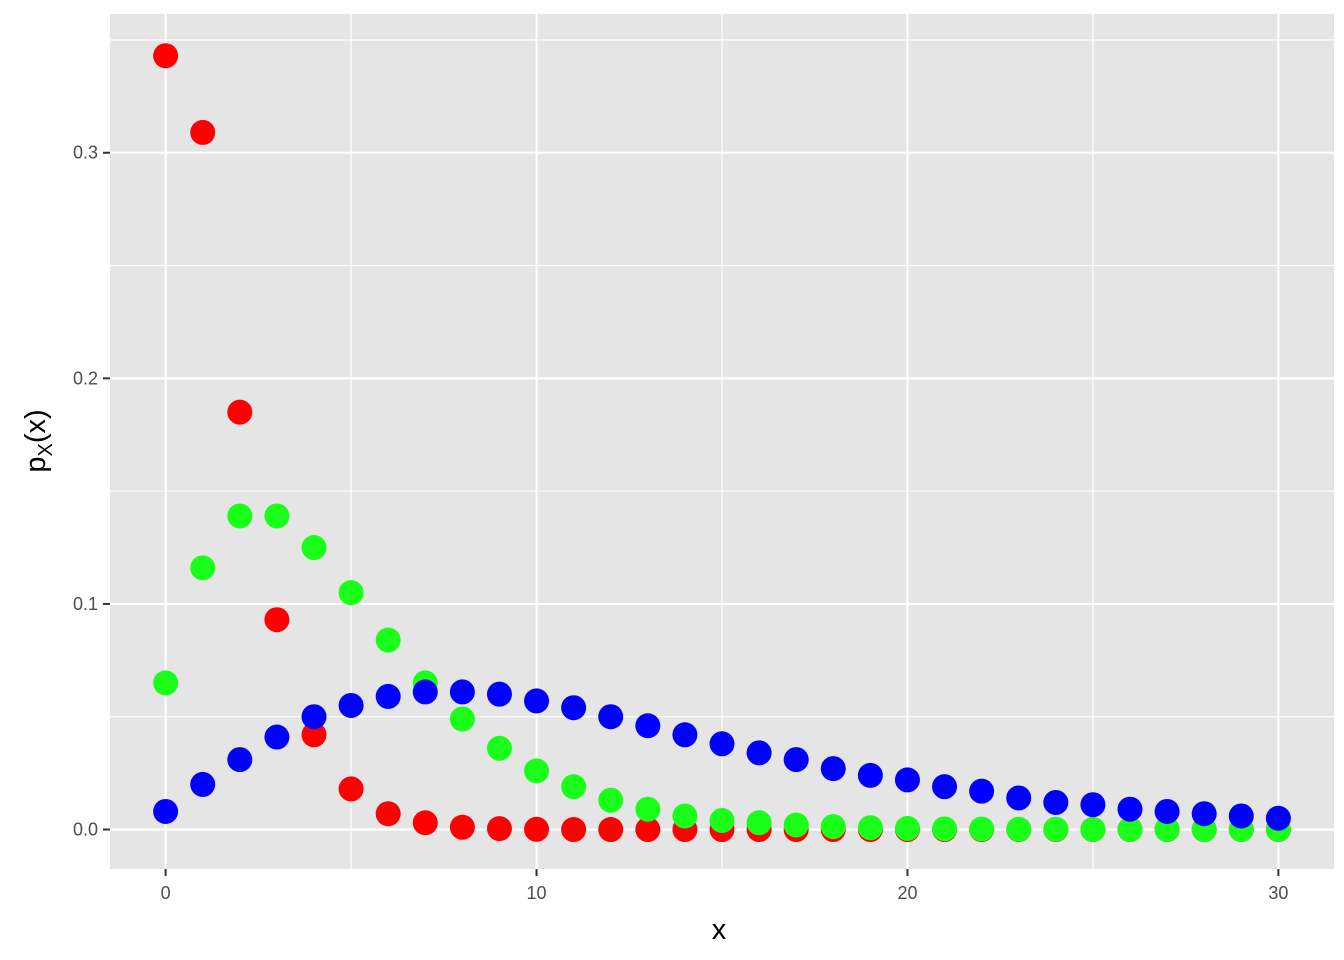  Describe the element at coordinates (91, 491) in the screenshot. I see `y-axis-ticks: 0.0 0.1 0.2 0.3` at that location.